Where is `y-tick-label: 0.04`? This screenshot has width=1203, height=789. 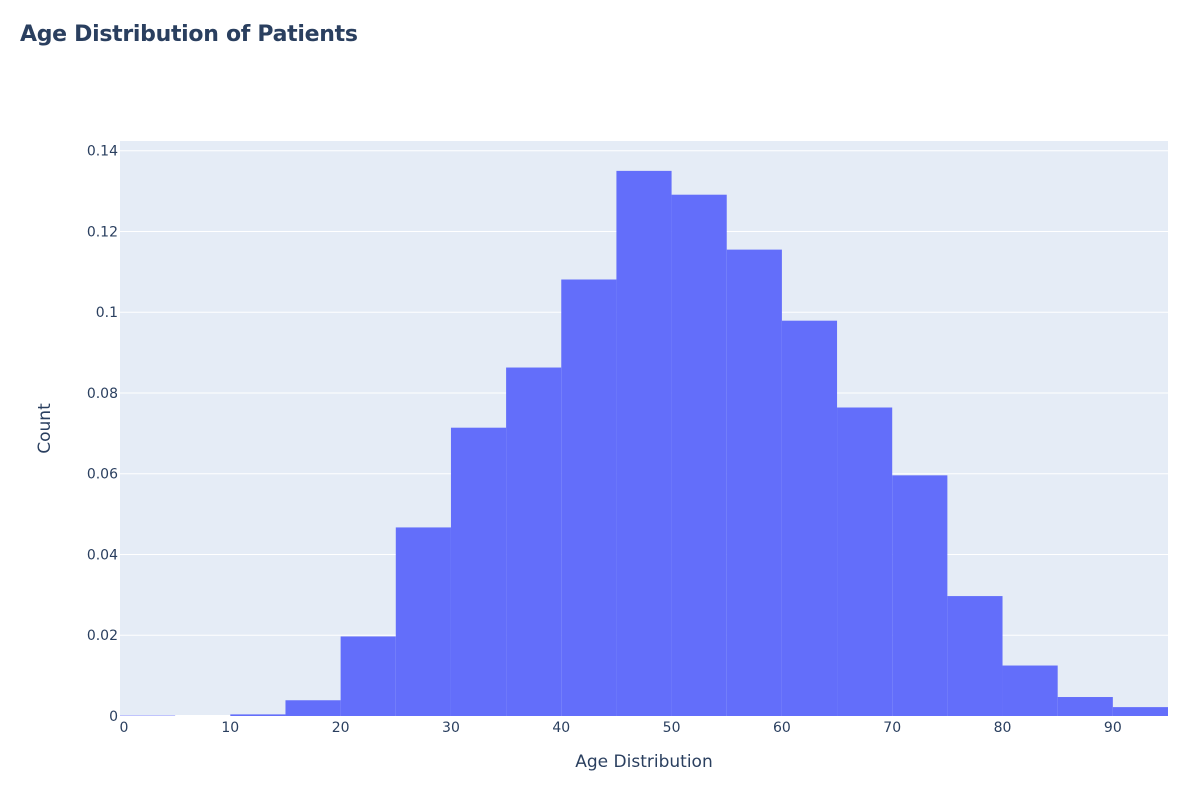 y-tick-label: 0.04 is located at coordinates (102, 555).